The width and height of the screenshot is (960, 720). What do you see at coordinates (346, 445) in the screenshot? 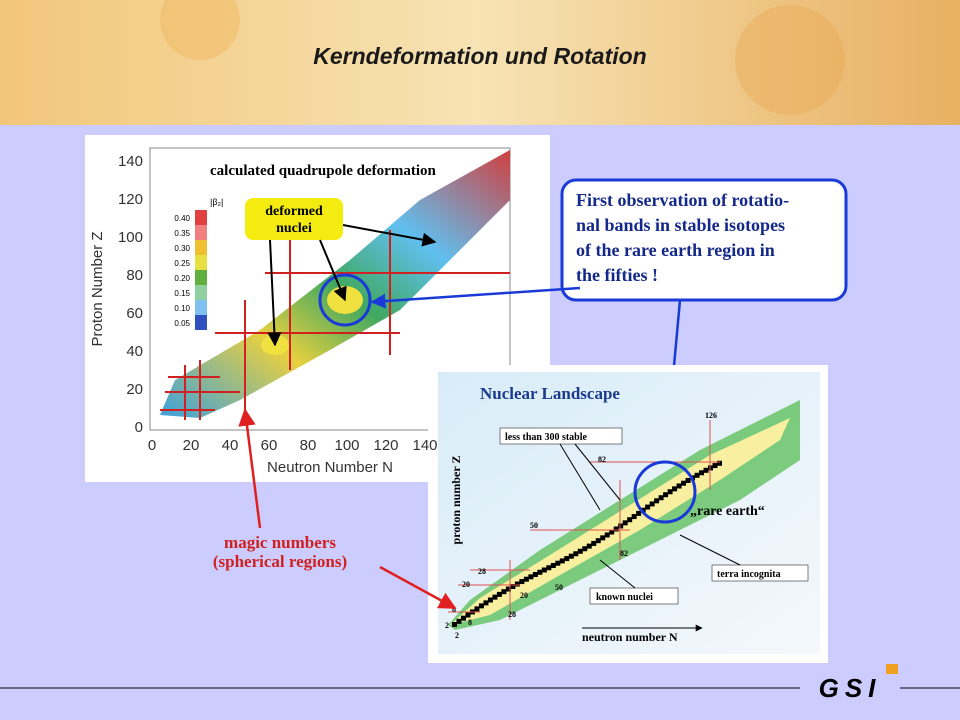
I see `x-tick-label: 100` at bounding box center [346, 445].